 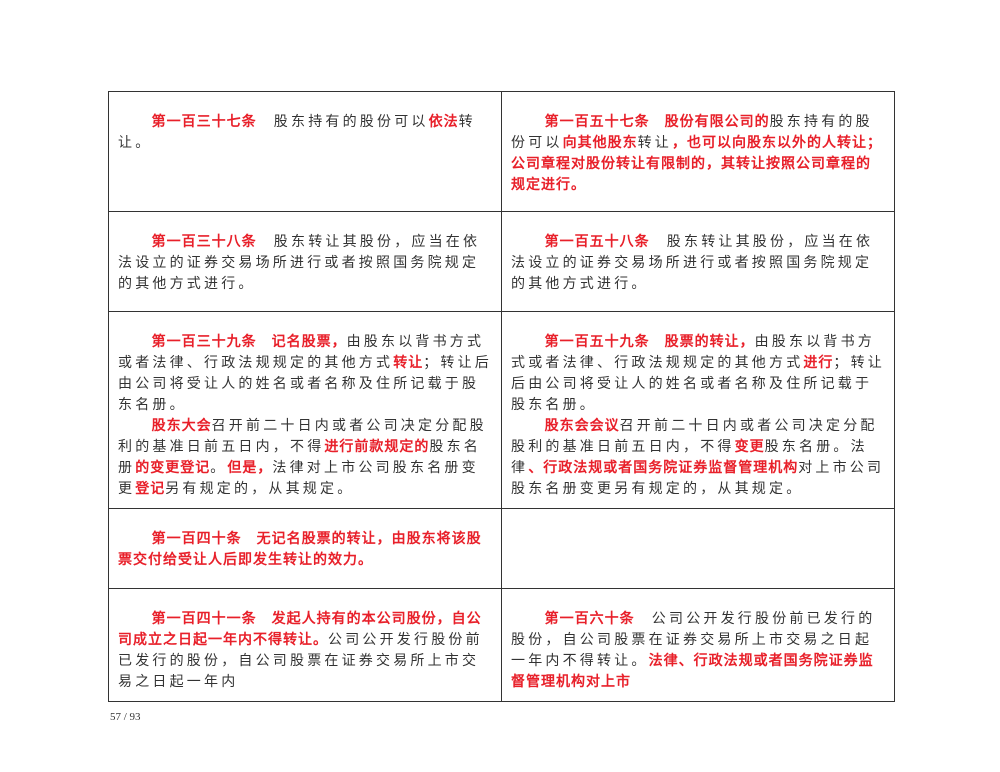 I want to click on changed-text: 变更, so click(x=749, y=447).